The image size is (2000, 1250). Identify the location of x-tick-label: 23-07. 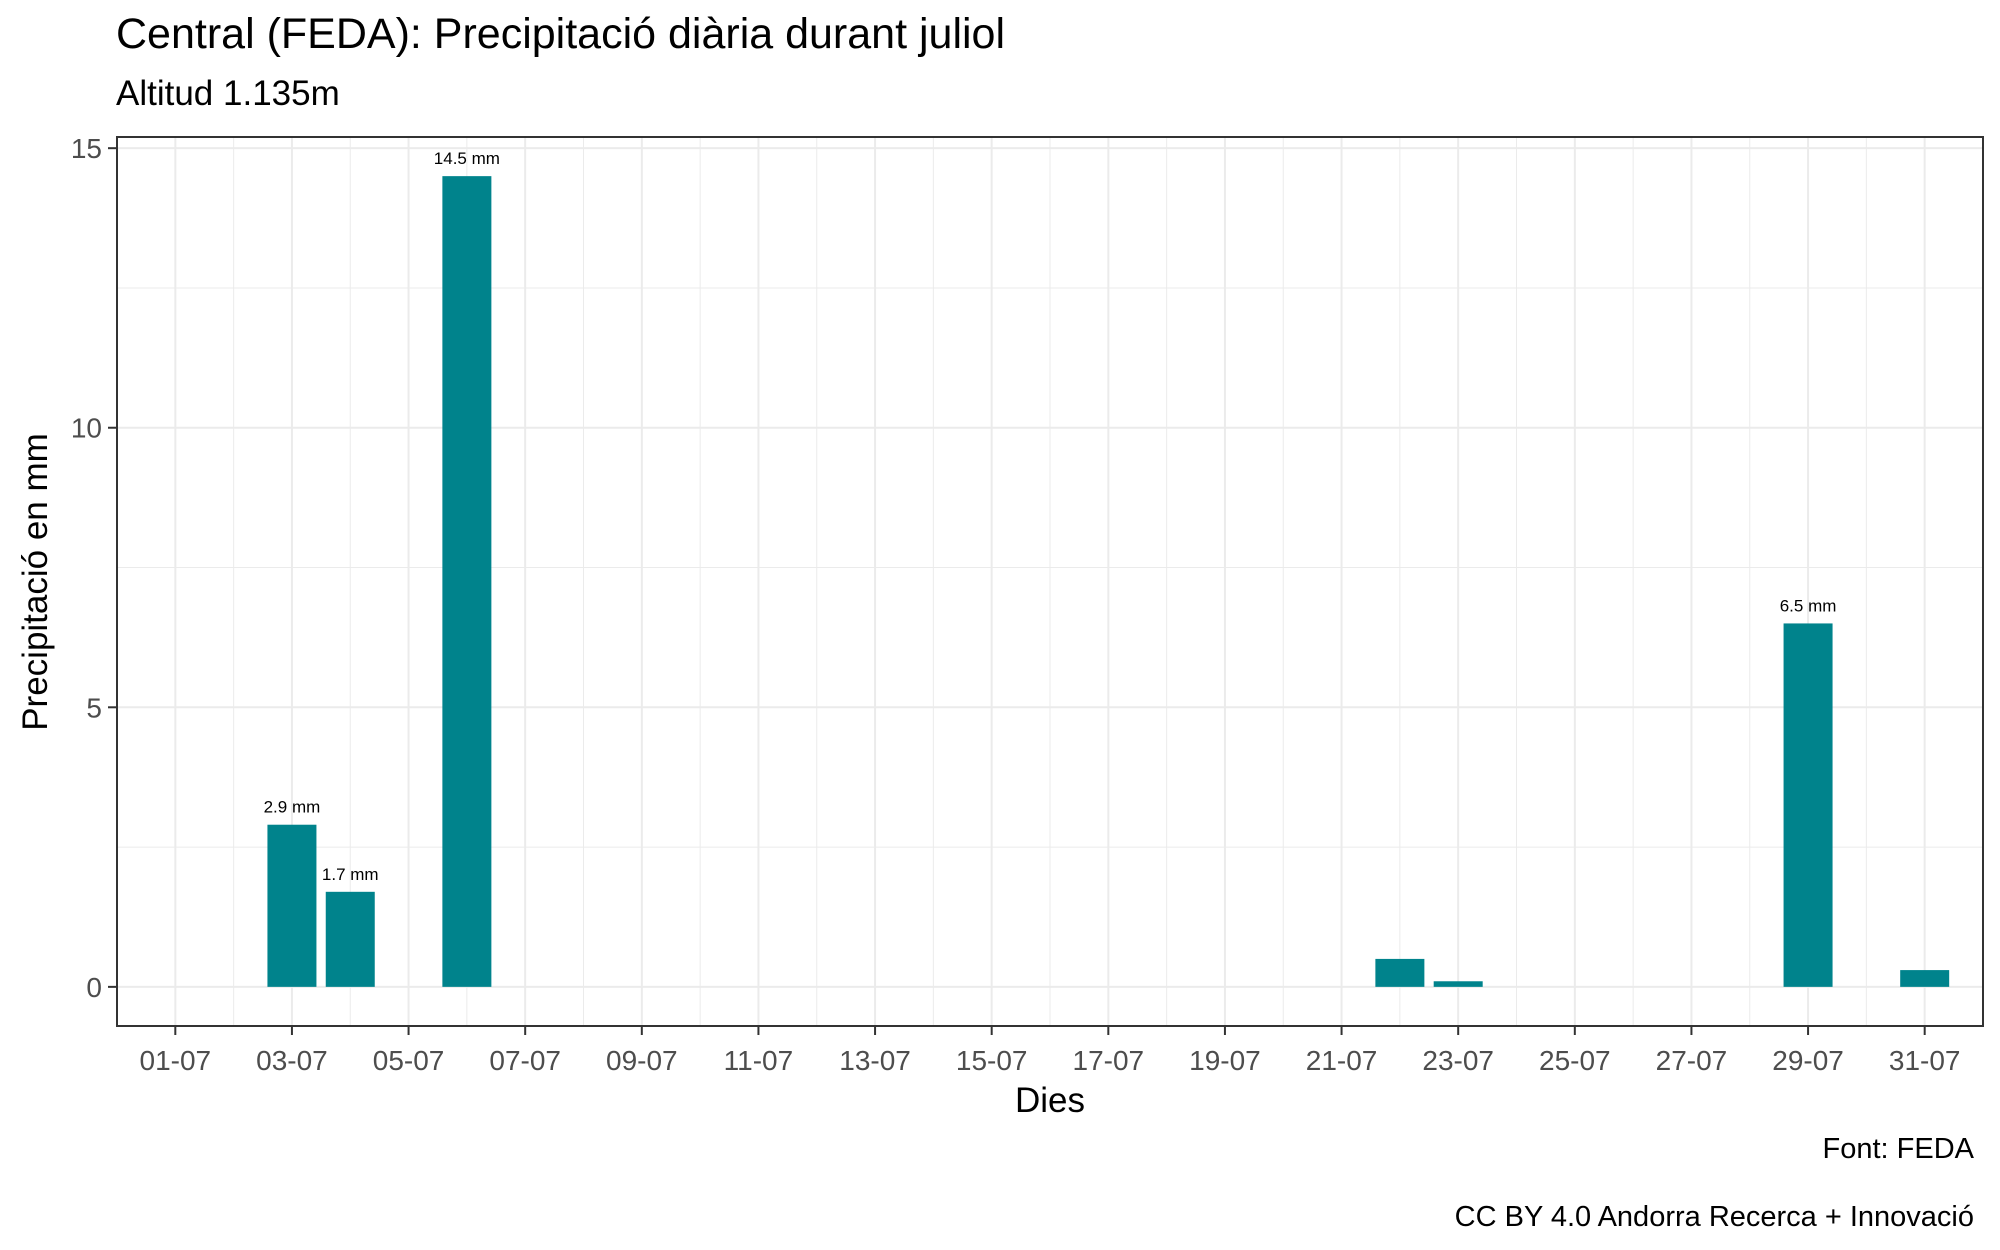
(1458, 1060).